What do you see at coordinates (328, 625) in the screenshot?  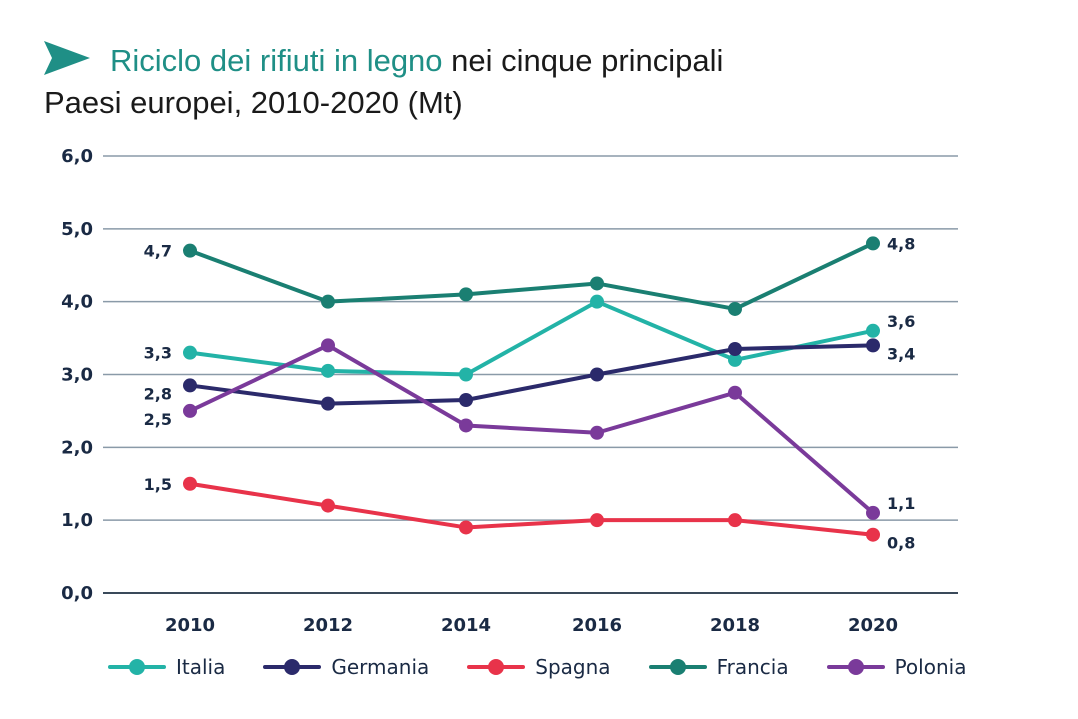 I see `x-tick-label: 2012` at bounding box center [328, 625].